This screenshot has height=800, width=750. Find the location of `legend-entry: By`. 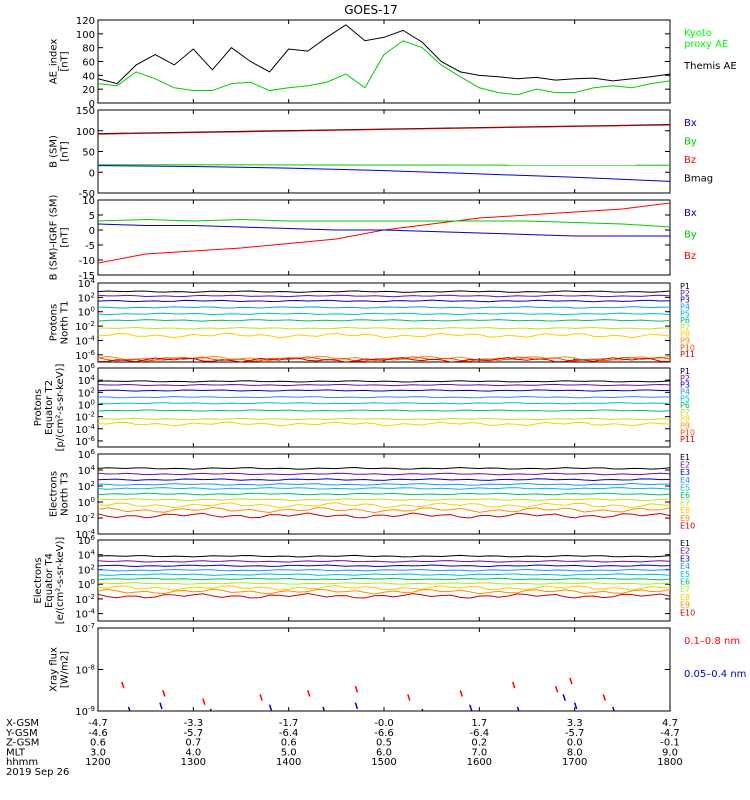

legend-entry: By is located at coordinates (690, 234).